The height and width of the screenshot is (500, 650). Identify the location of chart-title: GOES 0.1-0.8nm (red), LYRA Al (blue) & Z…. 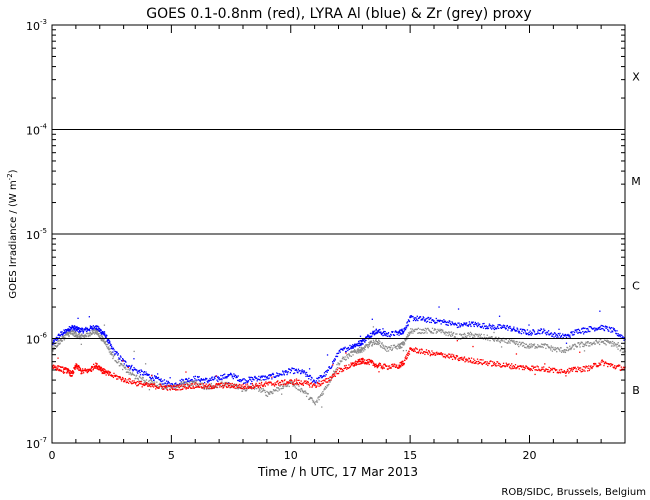
(338, 14).